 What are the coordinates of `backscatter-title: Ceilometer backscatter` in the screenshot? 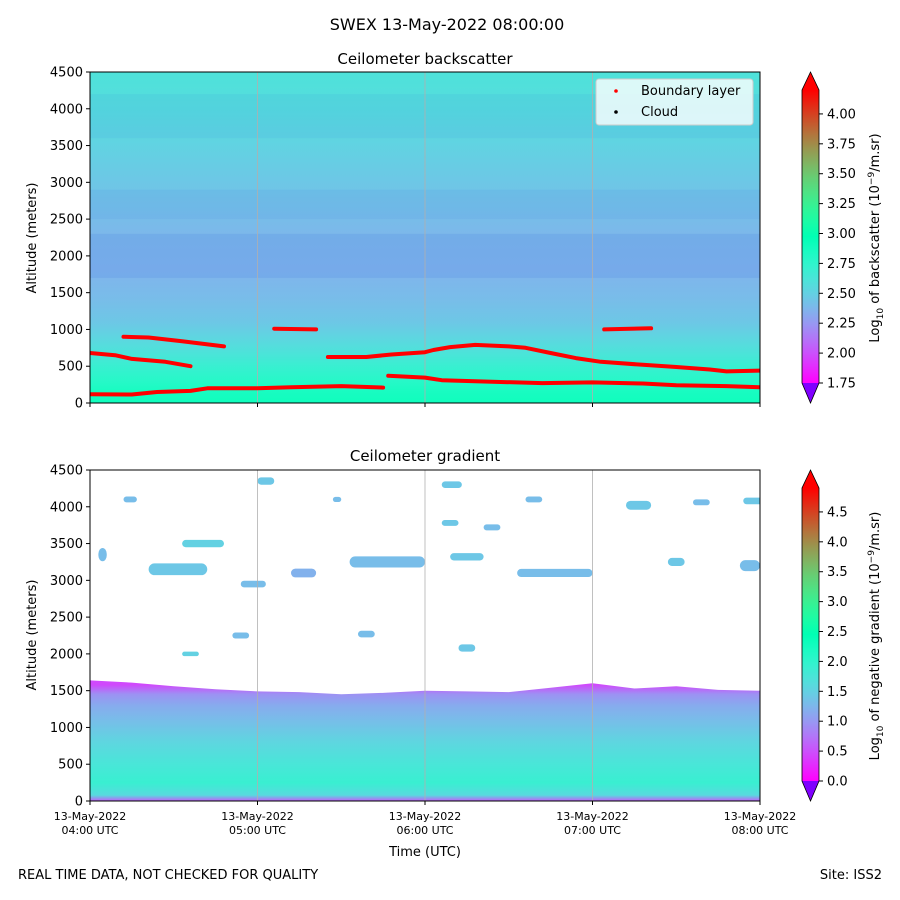 It's located at (425, 59).